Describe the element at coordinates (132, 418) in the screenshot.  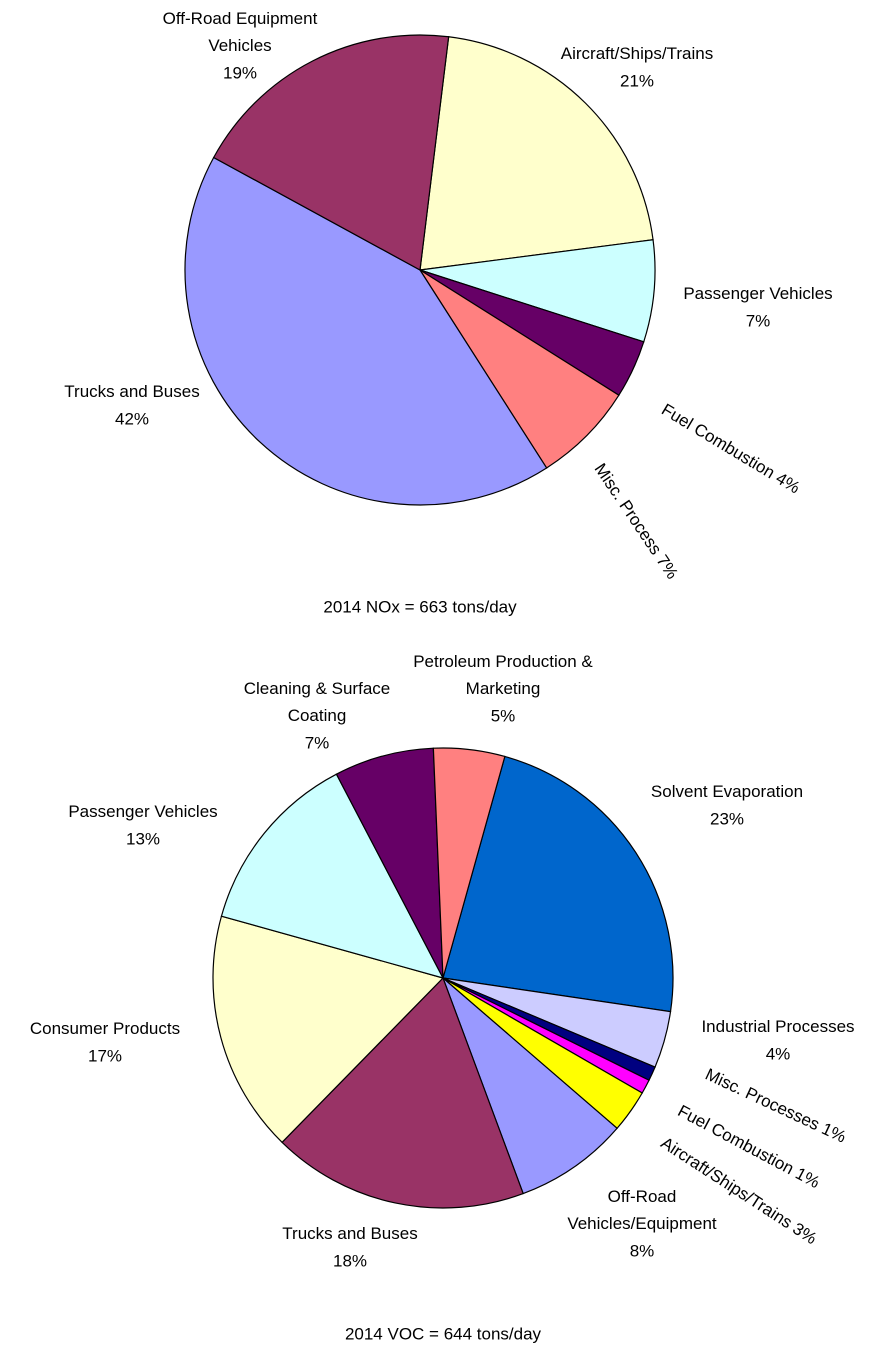
I see `slice-value: 42%` at that location.